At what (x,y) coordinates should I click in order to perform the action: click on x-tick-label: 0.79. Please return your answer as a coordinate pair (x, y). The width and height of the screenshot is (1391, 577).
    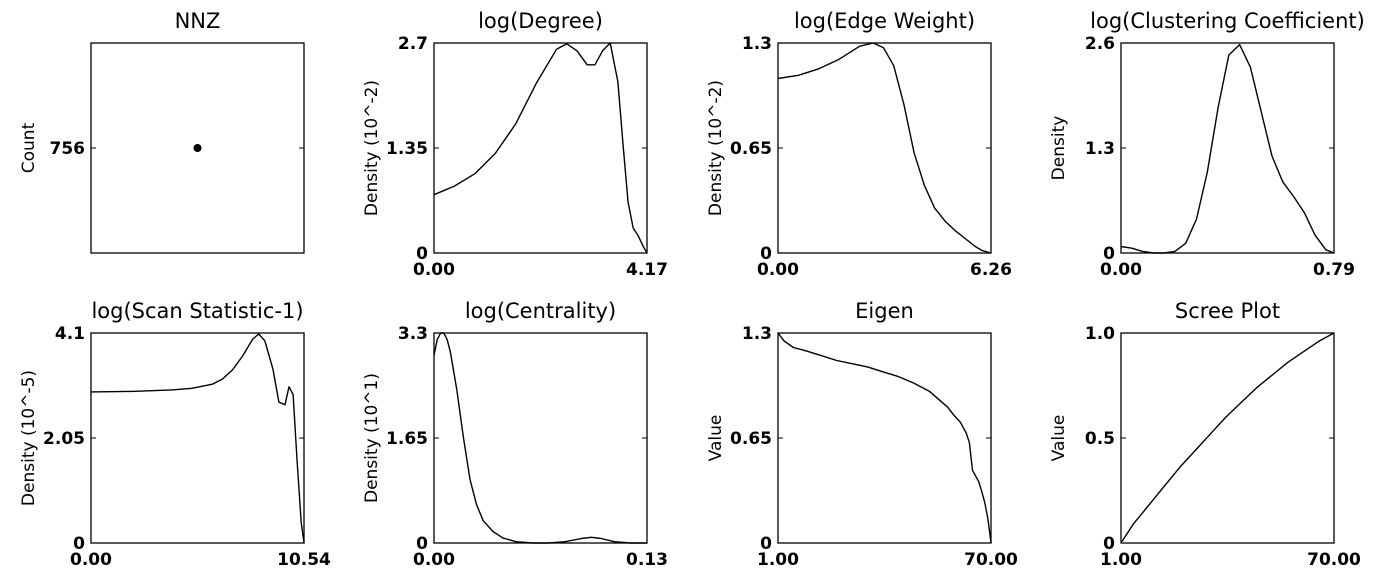
    Looking at the image, I should click on (1334, 270).